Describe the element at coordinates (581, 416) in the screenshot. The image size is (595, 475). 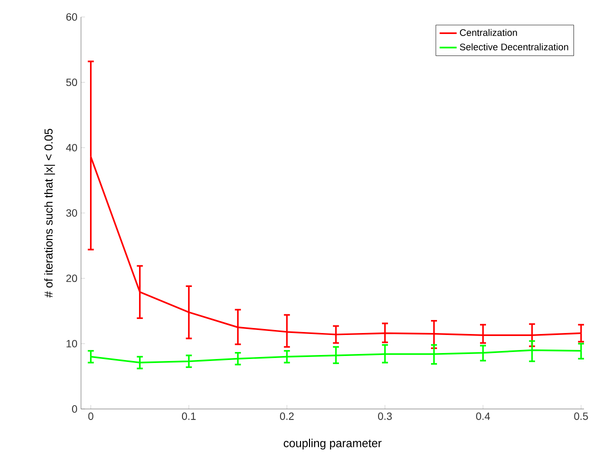
I see `x-tick-label: 0.5` at that location.